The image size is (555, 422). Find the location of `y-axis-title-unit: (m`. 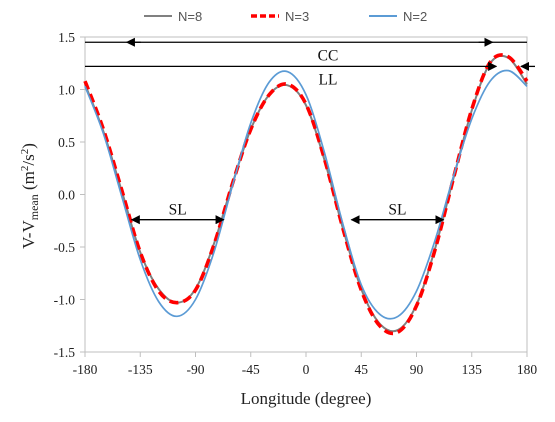

y-axis-title-unit: (m is located at coordinates (28, 182).